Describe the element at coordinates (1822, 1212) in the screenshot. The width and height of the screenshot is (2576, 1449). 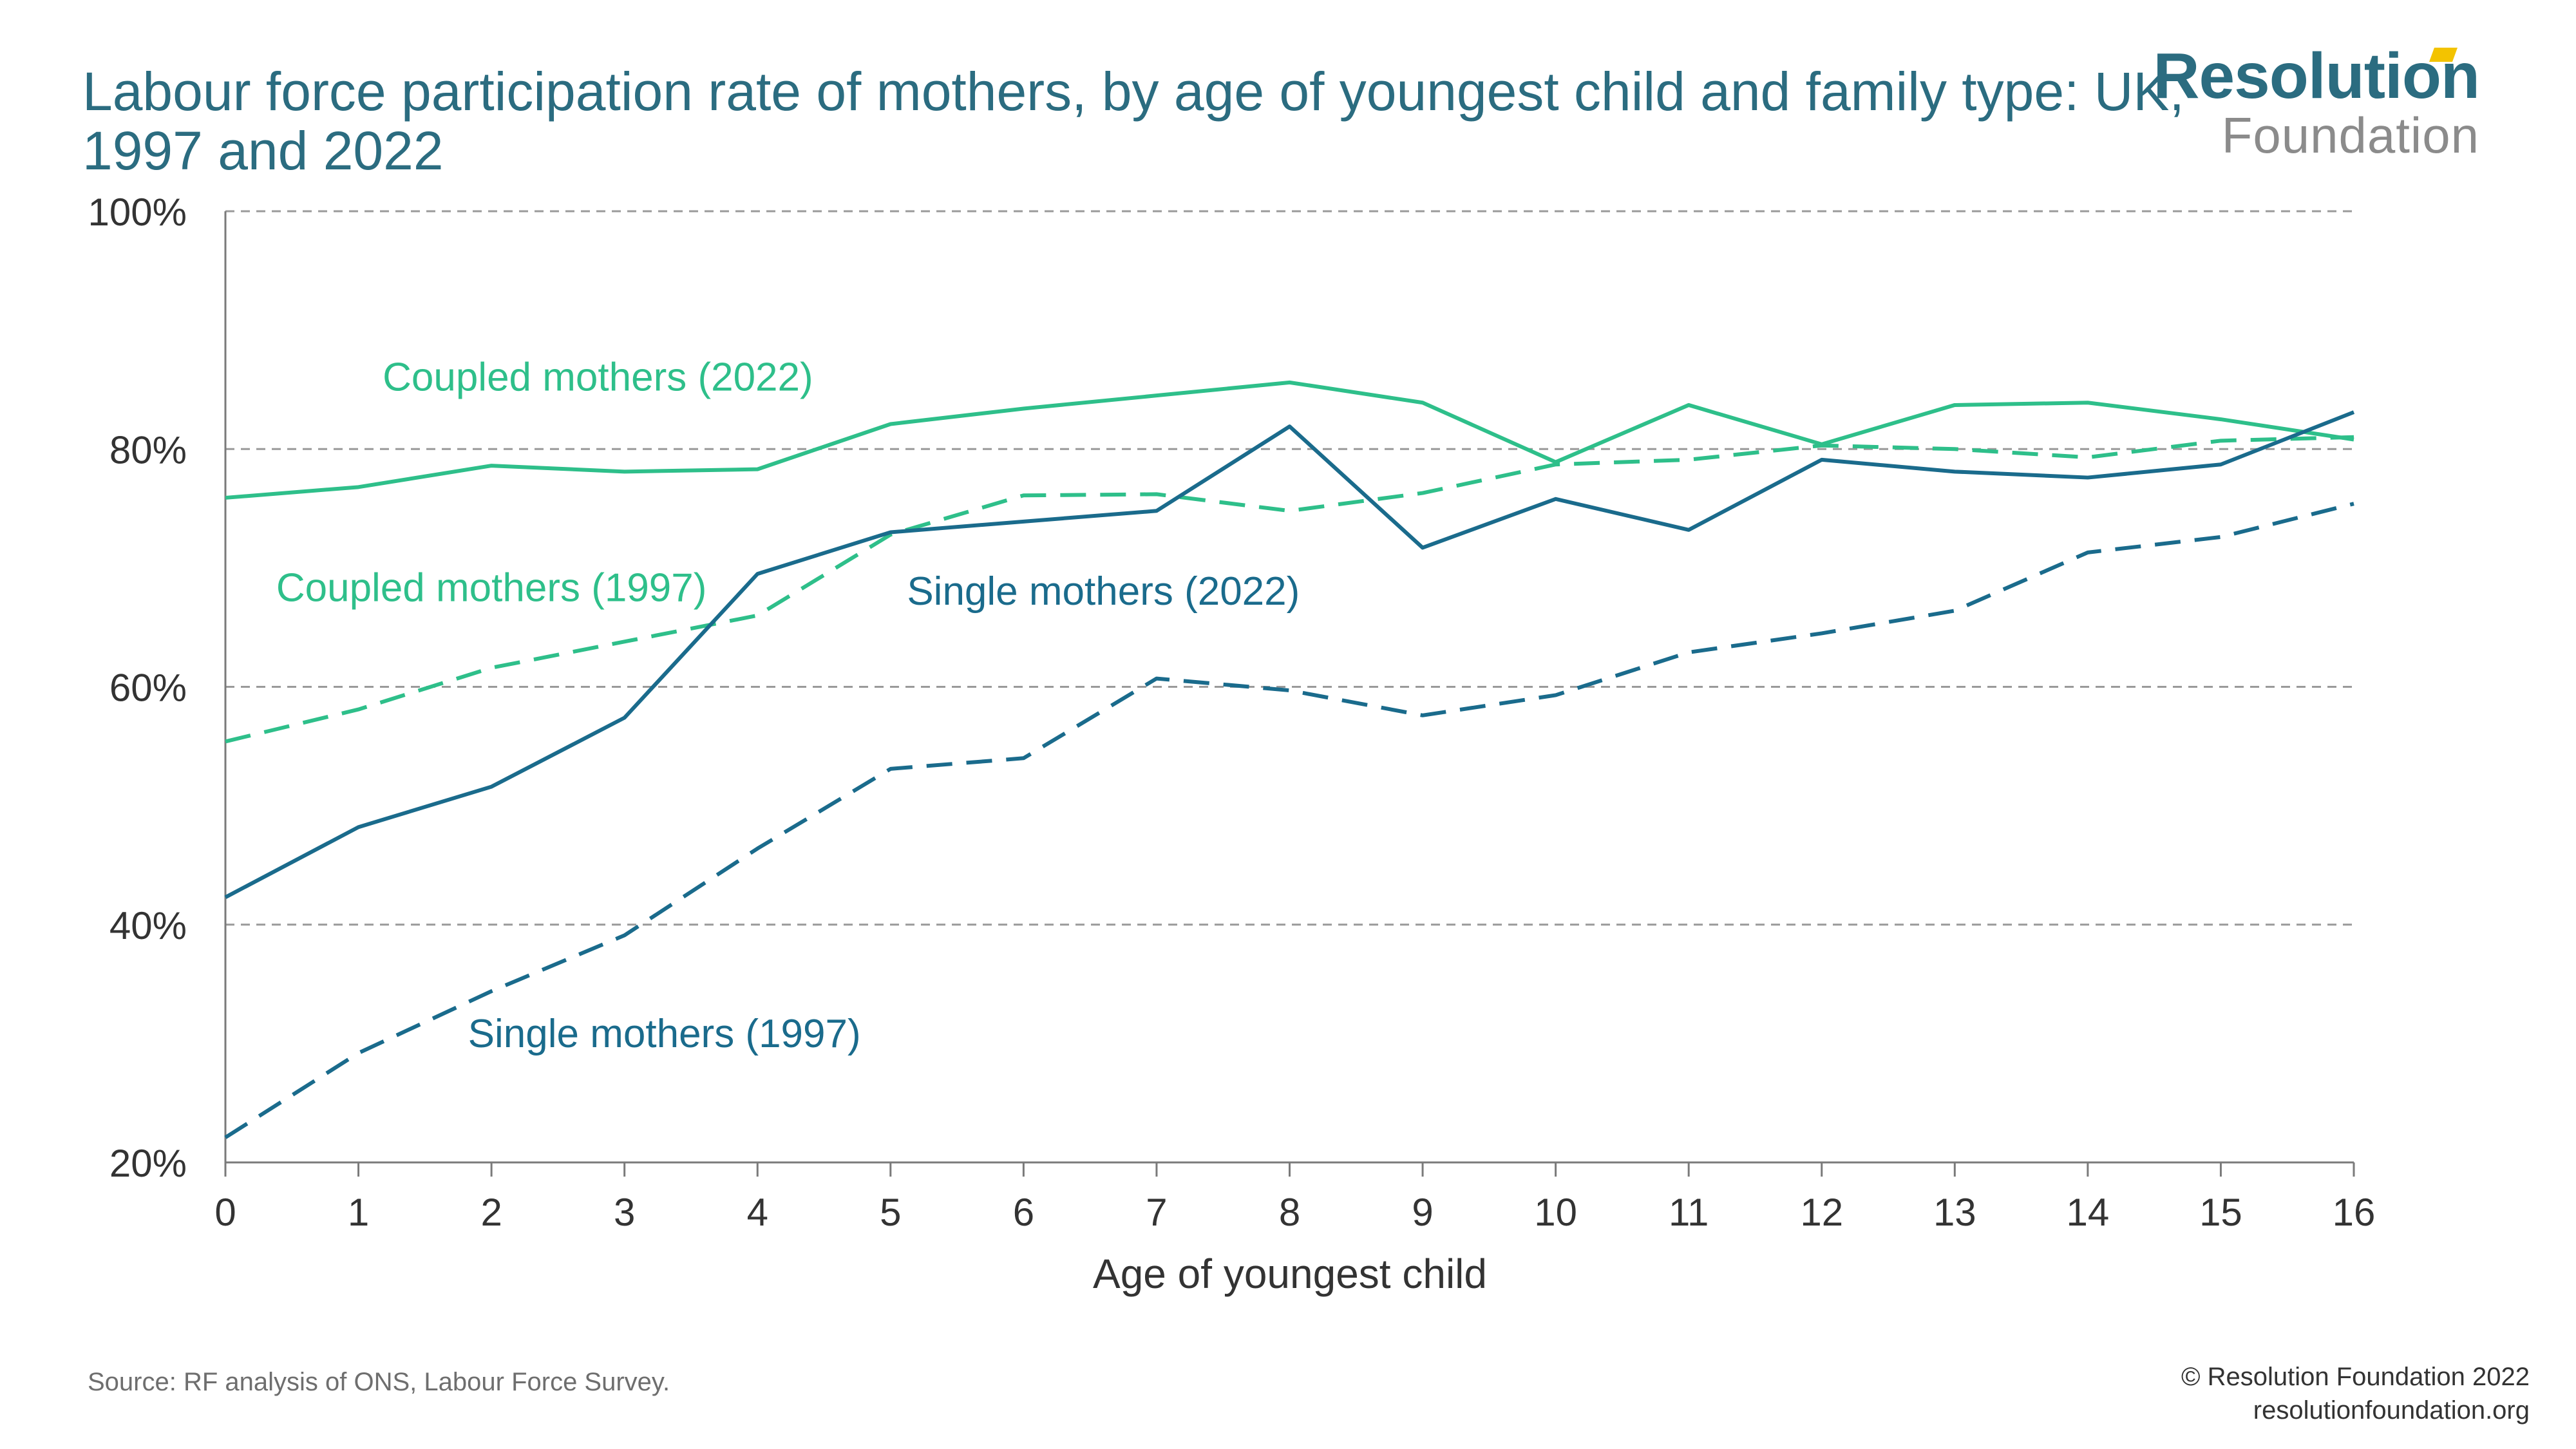
I see `x-tick-label: 12` at that location.